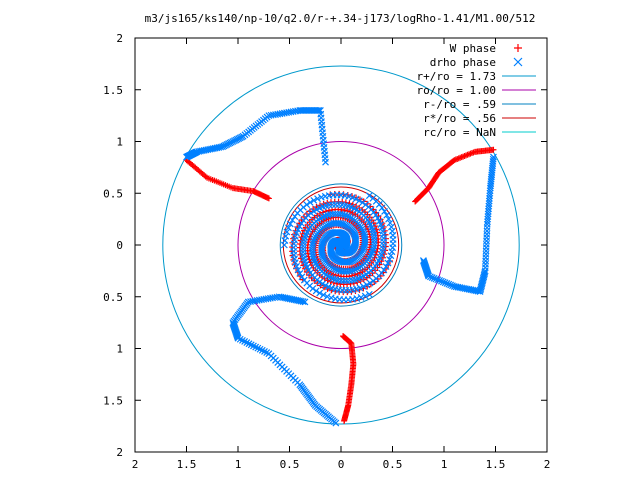 Image resolution: width=640 pixels, height=480 pixels. I want to click on legend-label: r-/ro = .59, so click(459, 104).